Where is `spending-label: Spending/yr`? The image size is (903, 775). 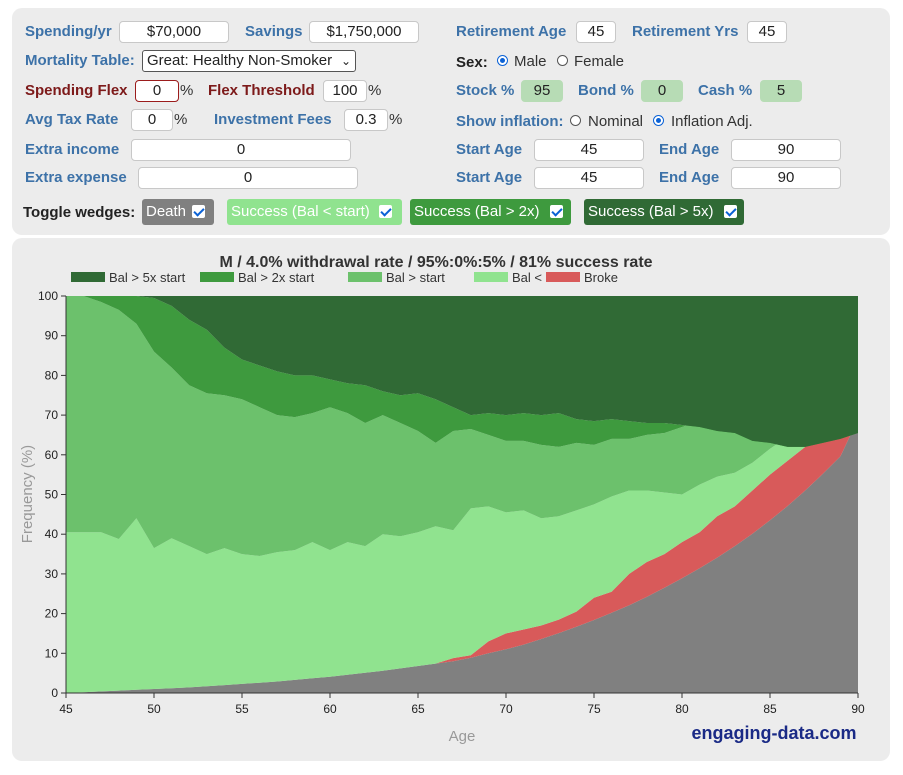 spending-label: Spending/yr is located at coordinates (68, 31).